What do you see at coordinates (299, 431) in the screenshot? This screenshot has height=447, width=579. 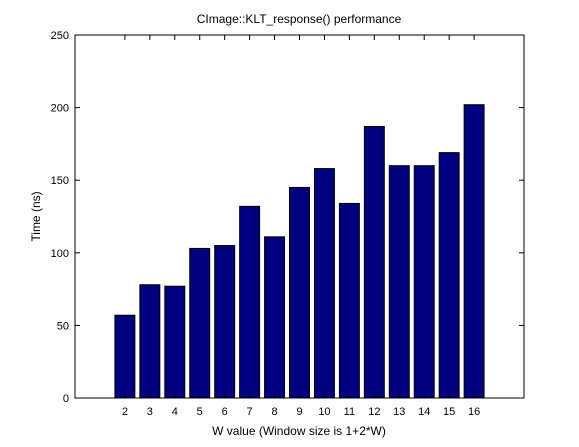 I see `x-axis-label: W value (Window size is 1+2*W)` at bounding box center [299, 431].